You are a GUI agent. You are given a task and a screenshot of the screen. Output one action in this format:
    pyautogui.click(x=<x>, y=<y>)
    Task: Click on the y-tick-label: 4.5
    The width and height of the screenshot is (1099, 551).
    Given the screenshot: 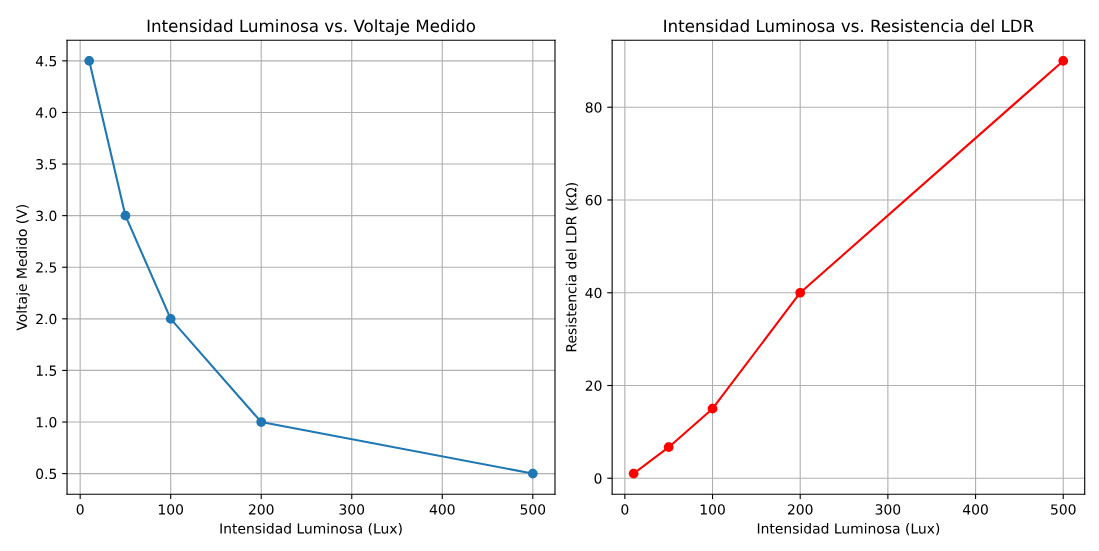 What is the action you would take?
    pyautogui.click(x=46, y=61)
    